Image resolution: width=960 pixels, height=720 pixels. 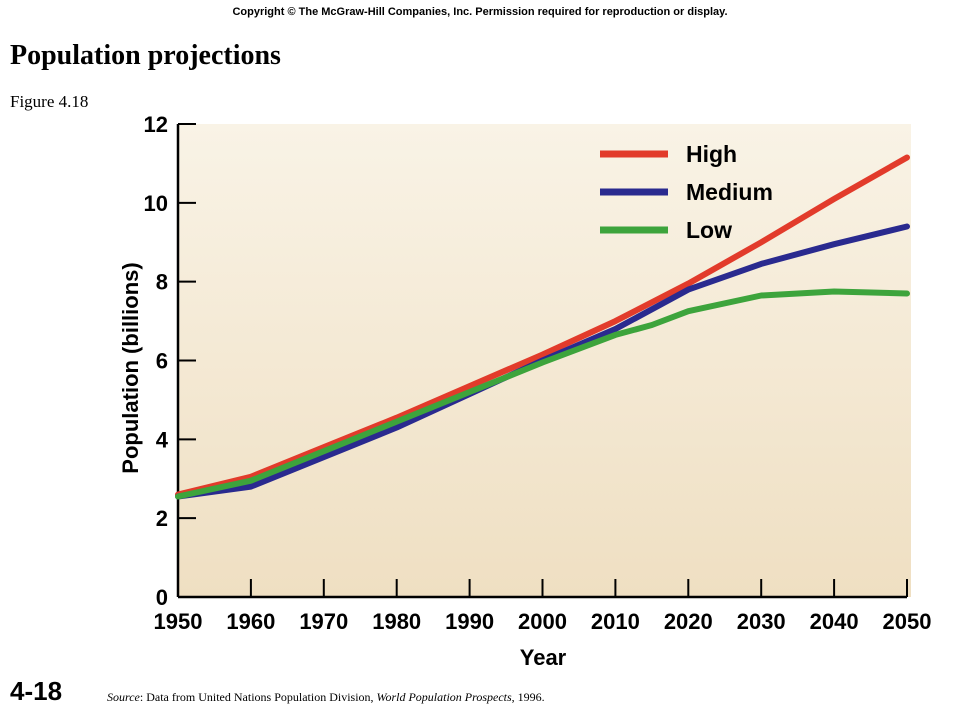 I want to click on figure-label: Figure 4.18, so click(x=49, y=101).